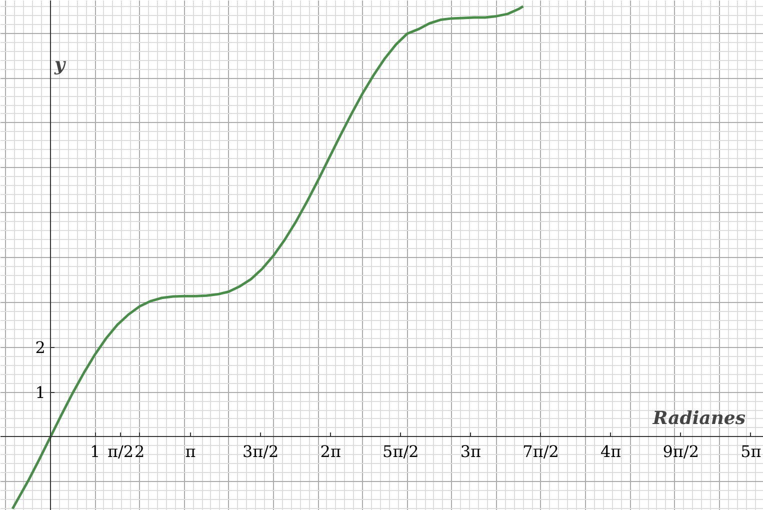  What do you see at coordinates (611, 451) in the screenshot?
I see `x-tick-label: 4π` at bounding box center [611, 451].